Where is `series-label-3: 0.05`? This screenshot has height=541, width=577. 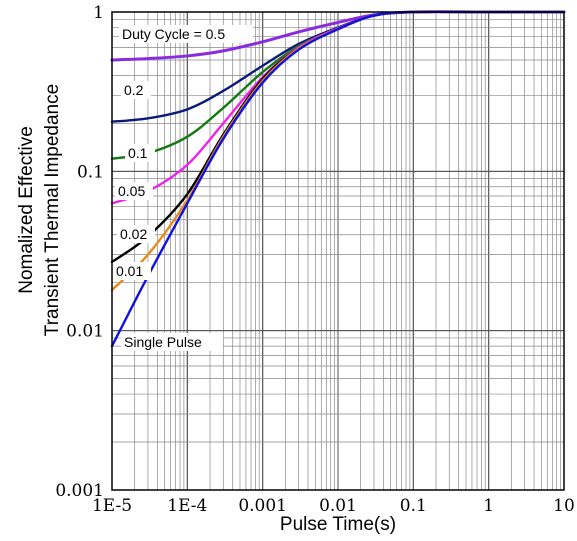 series-label-3: 0.05 is located at coordinates (131, 191).